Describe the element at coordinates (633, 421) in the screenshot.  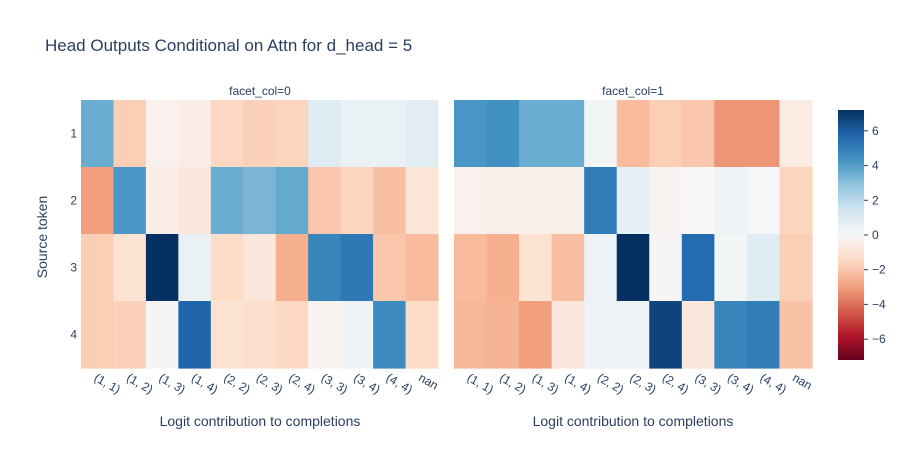
I see `x-axis-label-1: Logit contribution to completions` at that location.